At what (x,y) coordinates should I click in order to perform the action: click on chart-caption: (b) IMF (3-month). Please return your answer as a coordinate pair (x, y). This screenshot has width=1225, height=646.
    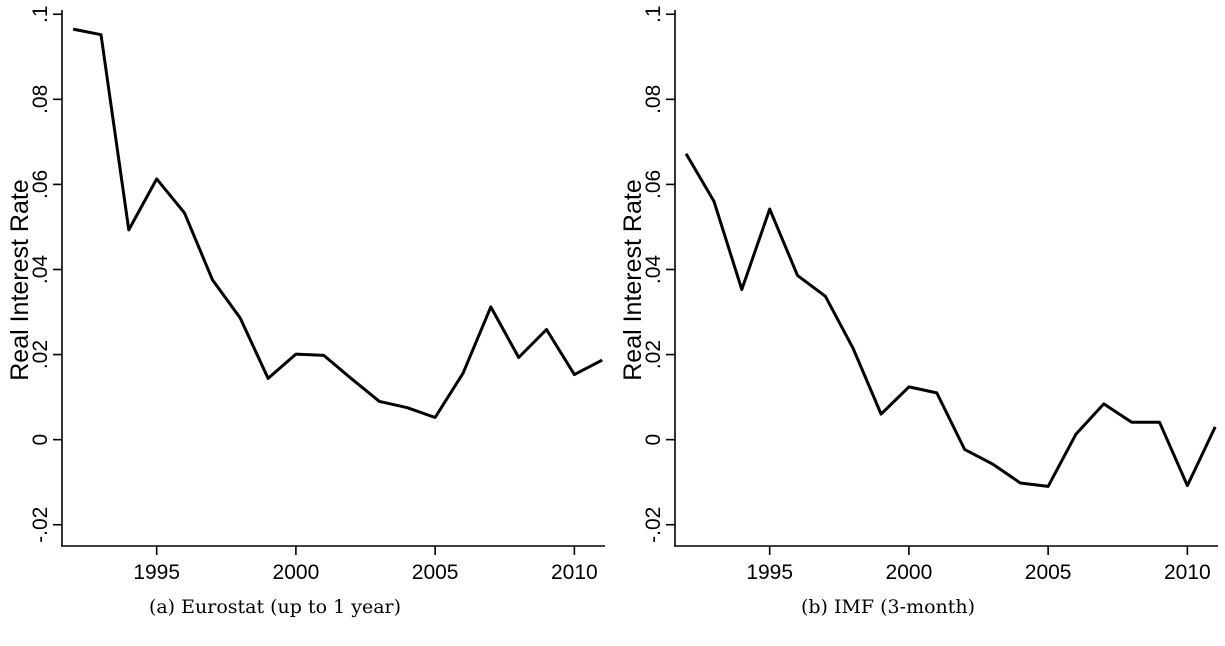
    Looking at the image, I should click on (888, 607).